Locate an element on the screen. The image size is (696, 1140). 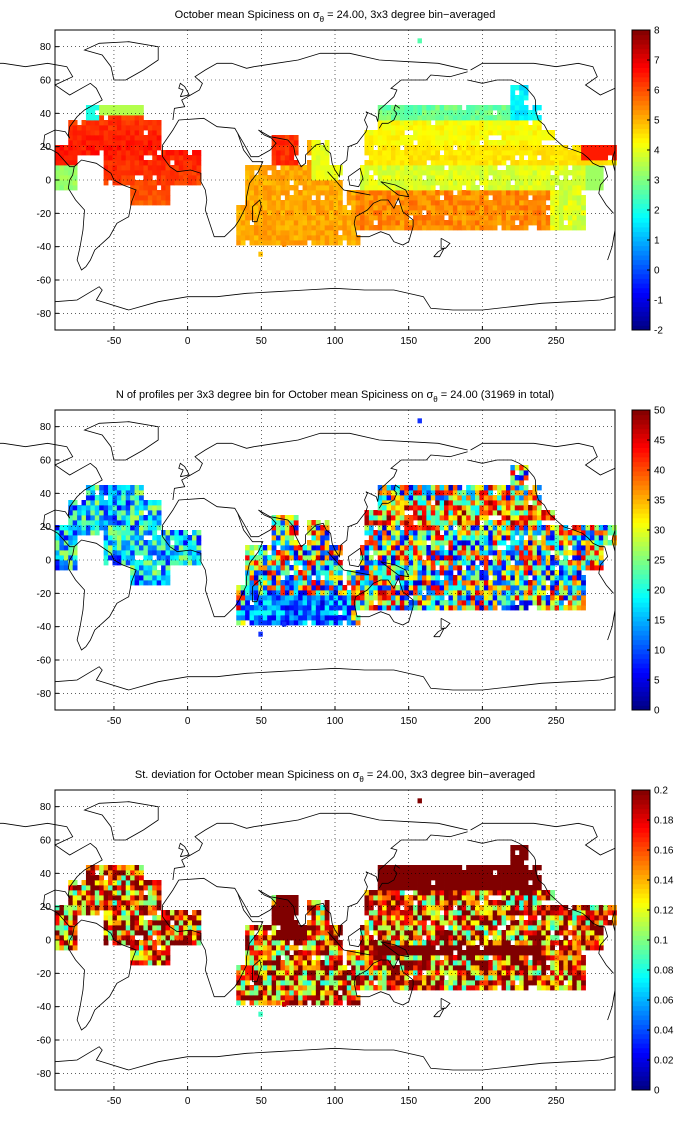
colorbar-tick-label: 25 is located at coordinates (660, 561).